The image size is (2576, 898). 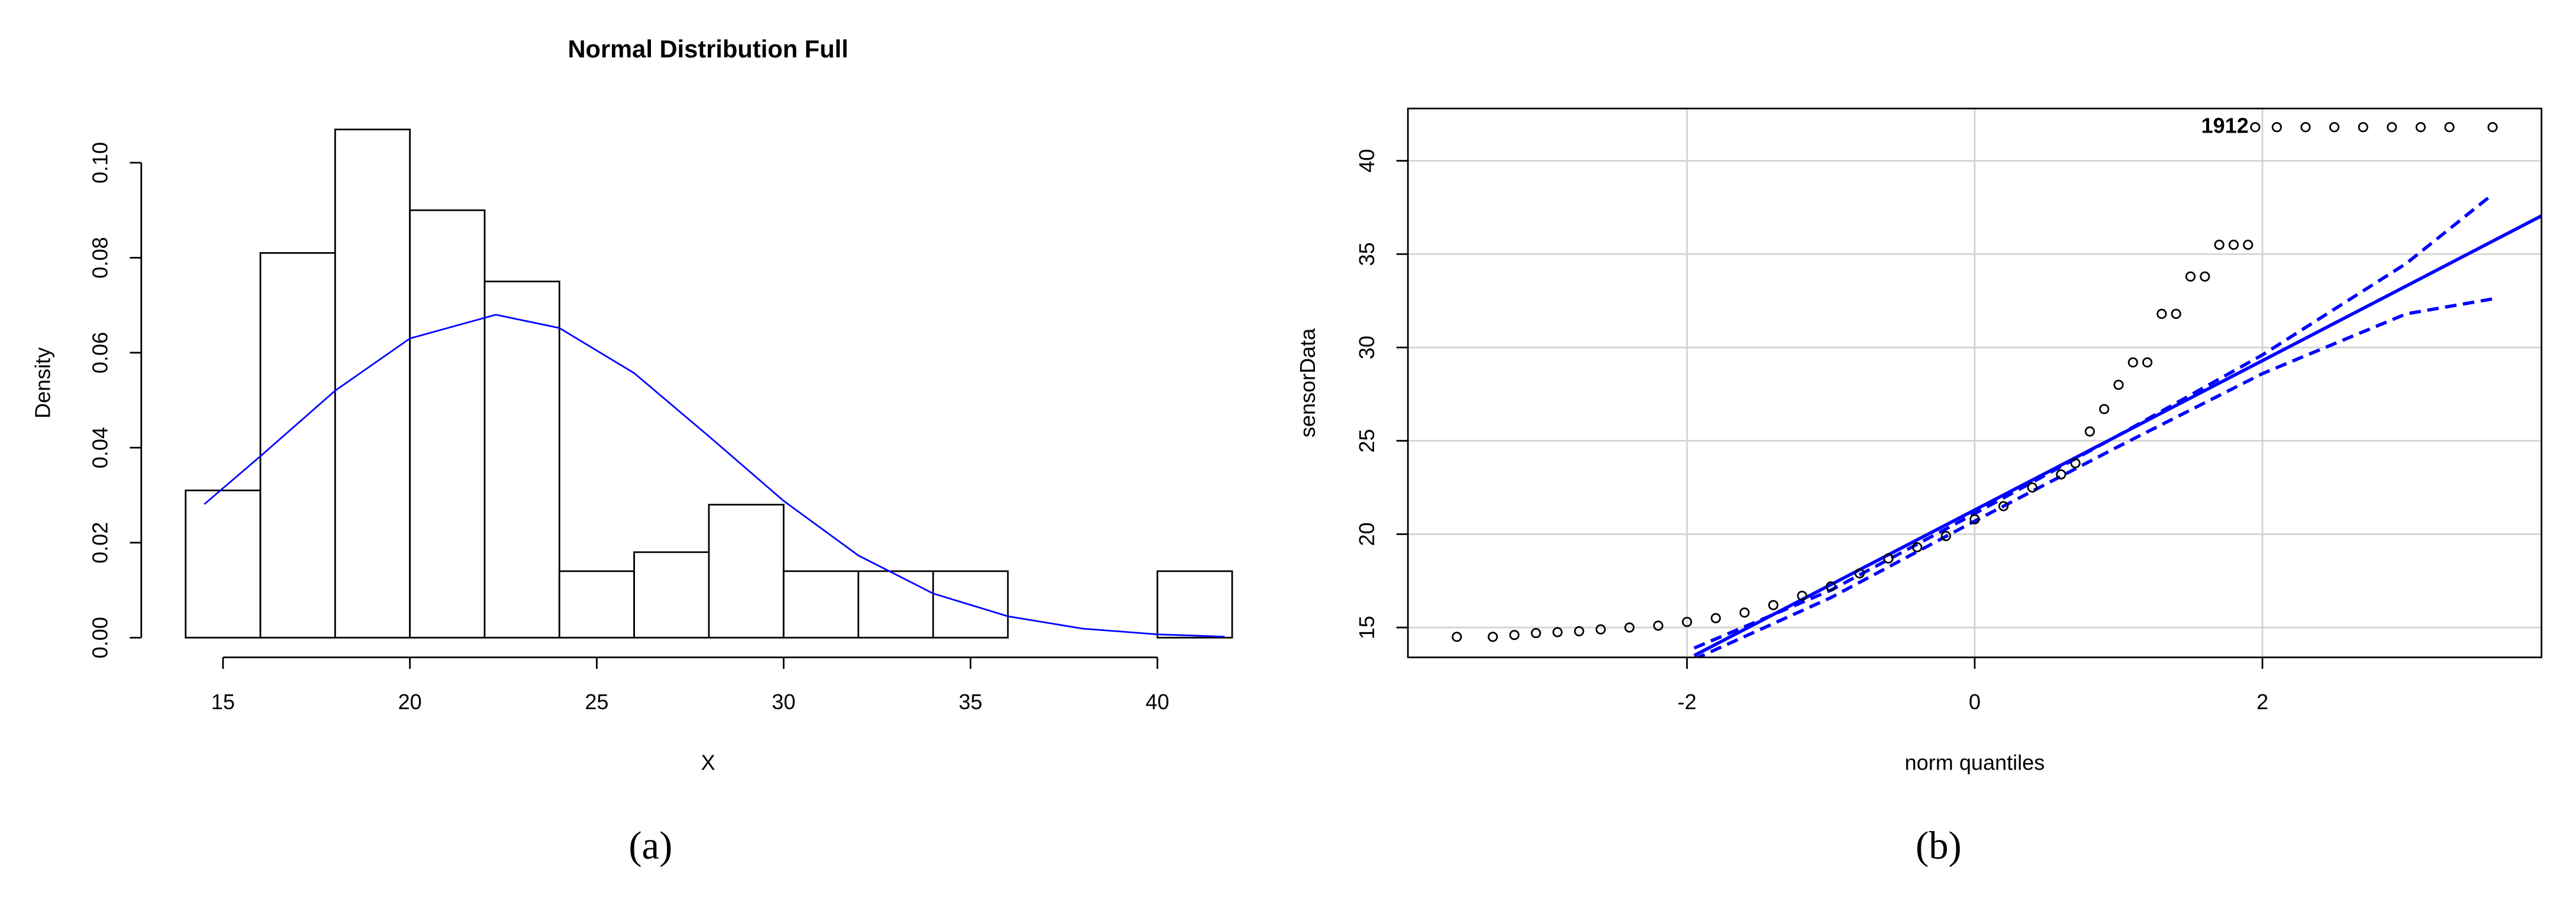 What do you see at coordinates (1687, 702) in the screenshot?
I see `x-tick-label: -2` at bounding box center [1687, 702].